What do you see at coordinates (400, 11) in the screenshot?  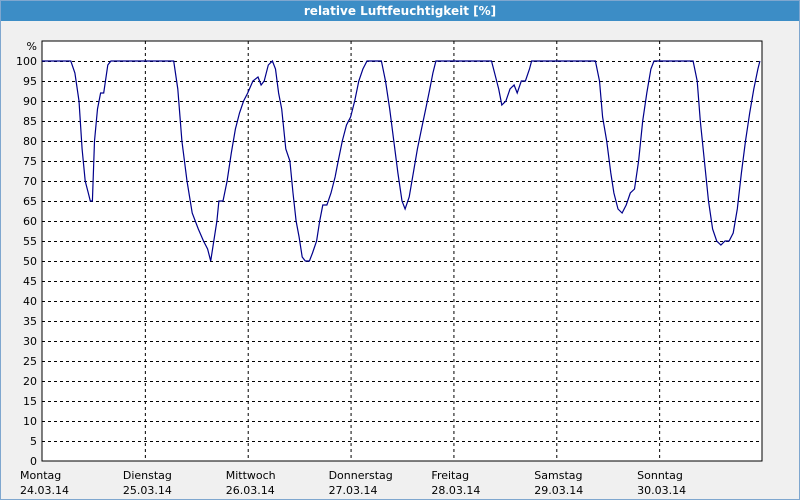 I see `window-title: relative Luftfeuchtigkeit [%]` at bounding box center [400, 11].